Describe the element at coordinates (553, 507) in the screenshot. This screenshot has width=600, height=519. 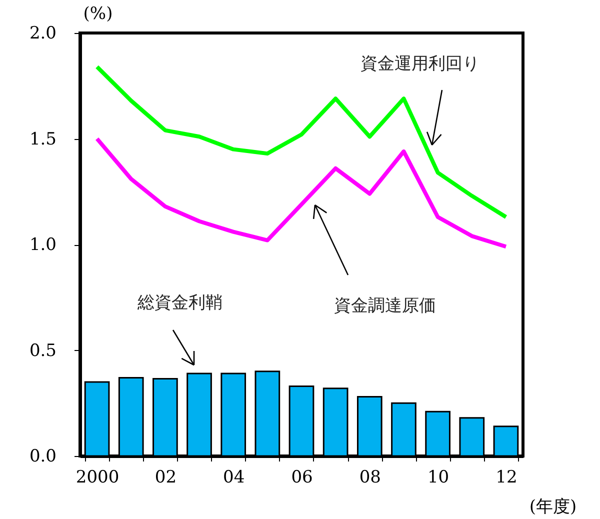
I see `x-axis-title: (年度)` at that location.